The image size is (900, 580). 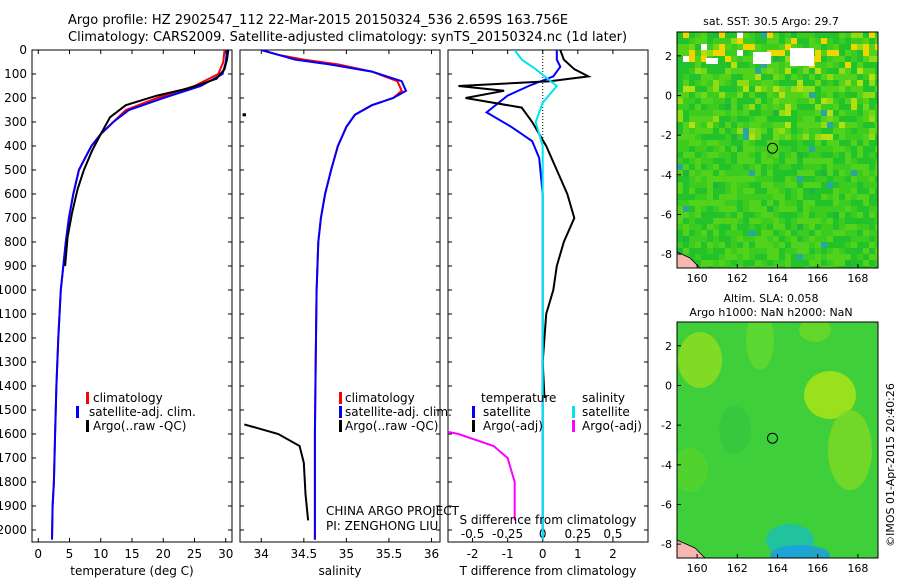 I want to click on lat-tick-label: -2, so click(x=666, y=135).